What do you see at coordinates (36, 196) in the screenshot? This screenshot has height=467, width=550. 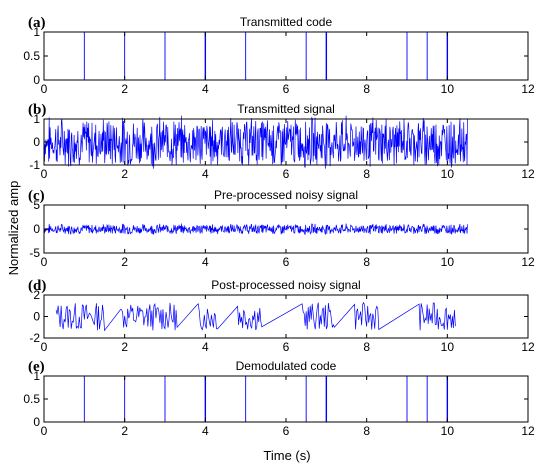 I see `panel-letter: (c)` at bounding box center [36, 196].